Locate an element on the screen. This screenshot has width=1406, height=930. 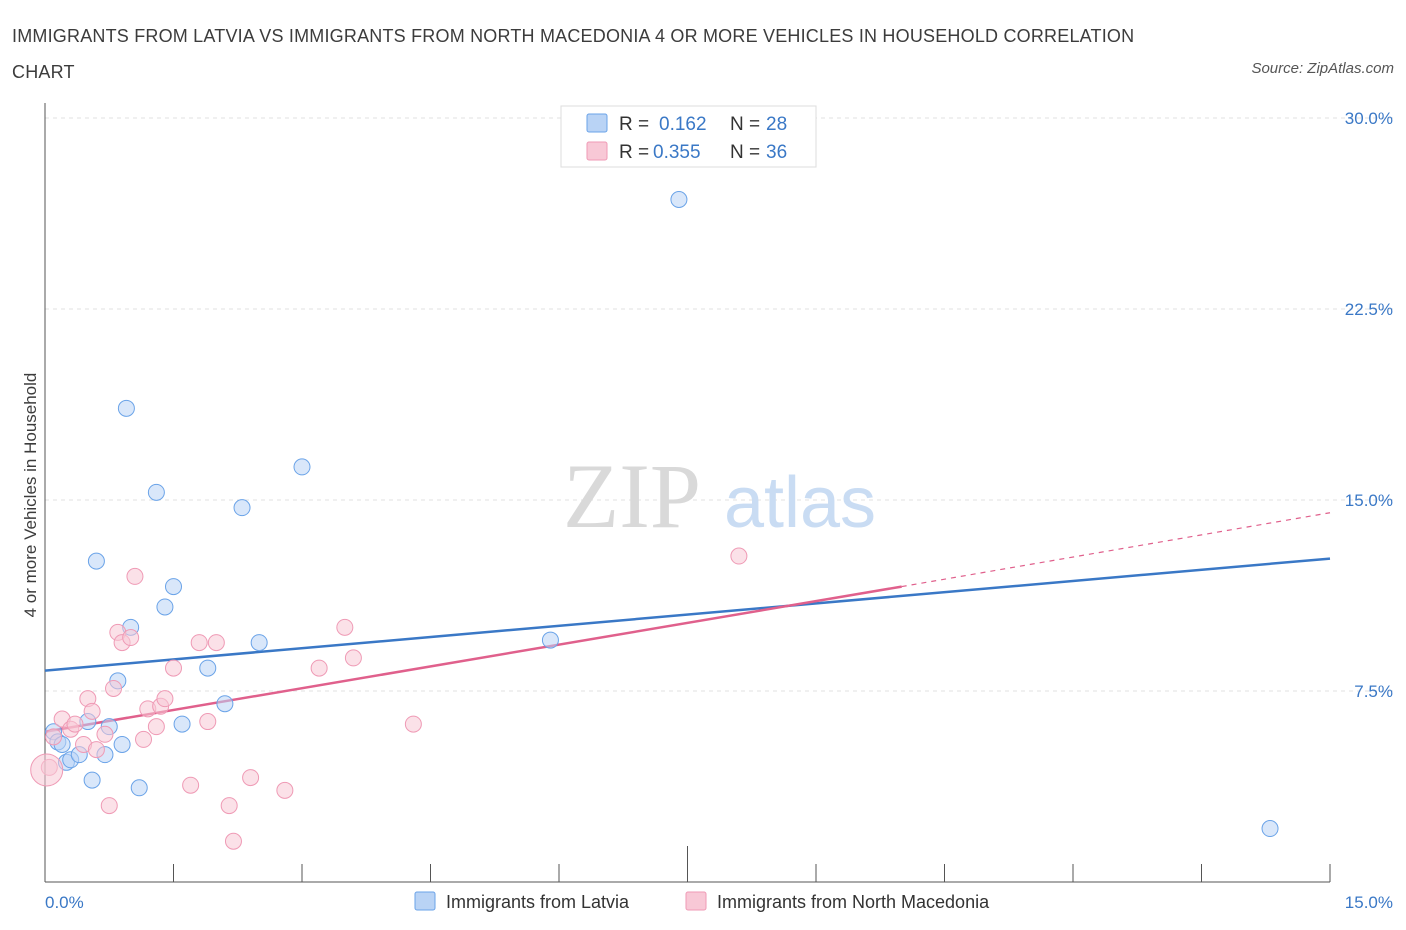
watermark-atlas: atlas is located at coordinates (800, 503).